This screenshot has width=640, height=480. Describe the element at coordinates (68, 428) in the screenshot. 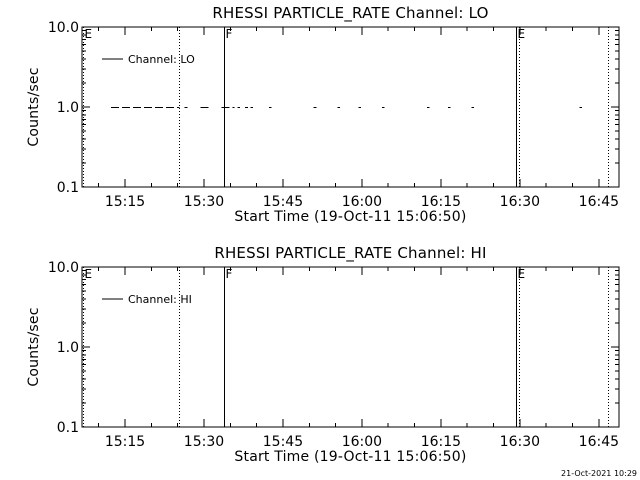

I see `panel-2-y-tick-label: 0.1` at that location.